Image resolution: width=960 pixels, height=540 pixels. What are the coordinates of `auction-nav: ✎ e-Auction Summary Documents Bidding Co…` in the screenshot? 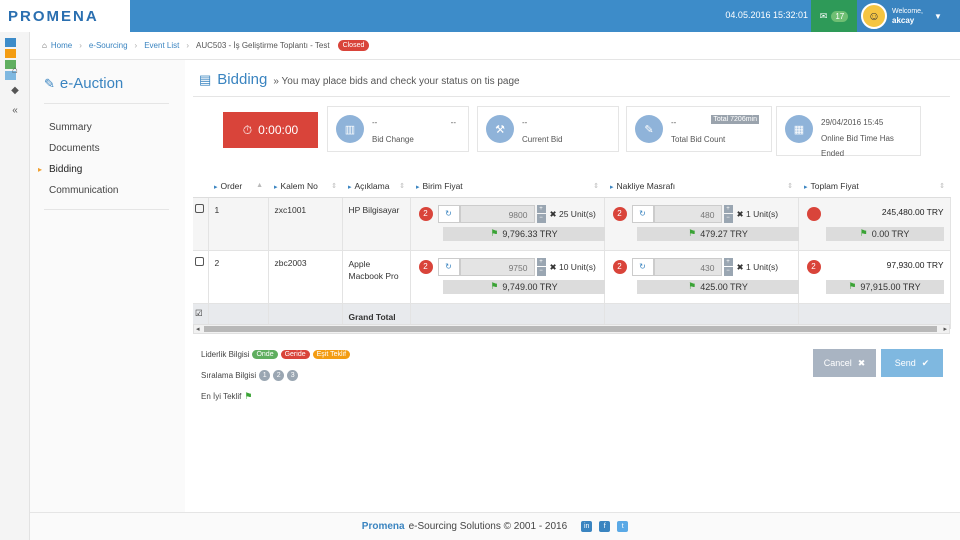 It's located at (107, 286).